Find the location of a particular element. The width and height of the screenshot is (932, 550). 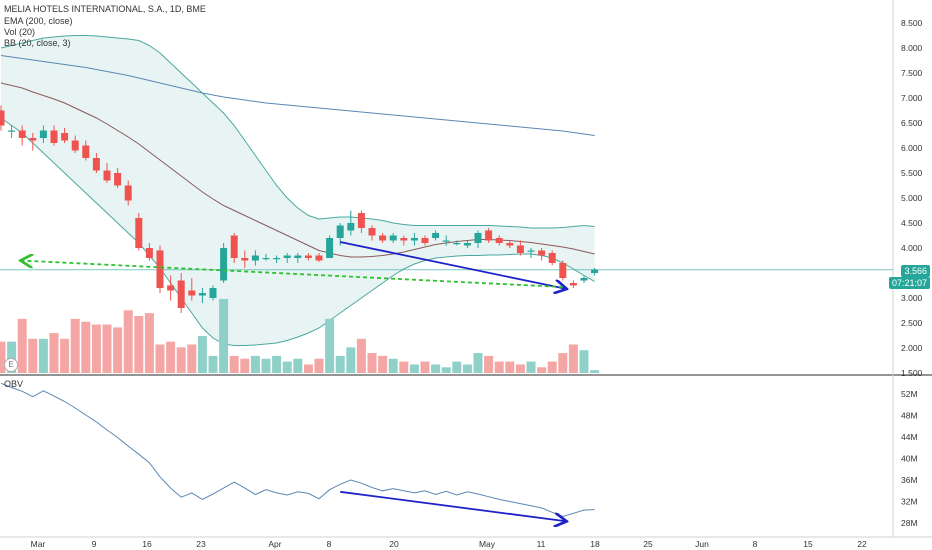

bb-indicator-label: BB (20, close, 3) is located at coordinates (37, 43).